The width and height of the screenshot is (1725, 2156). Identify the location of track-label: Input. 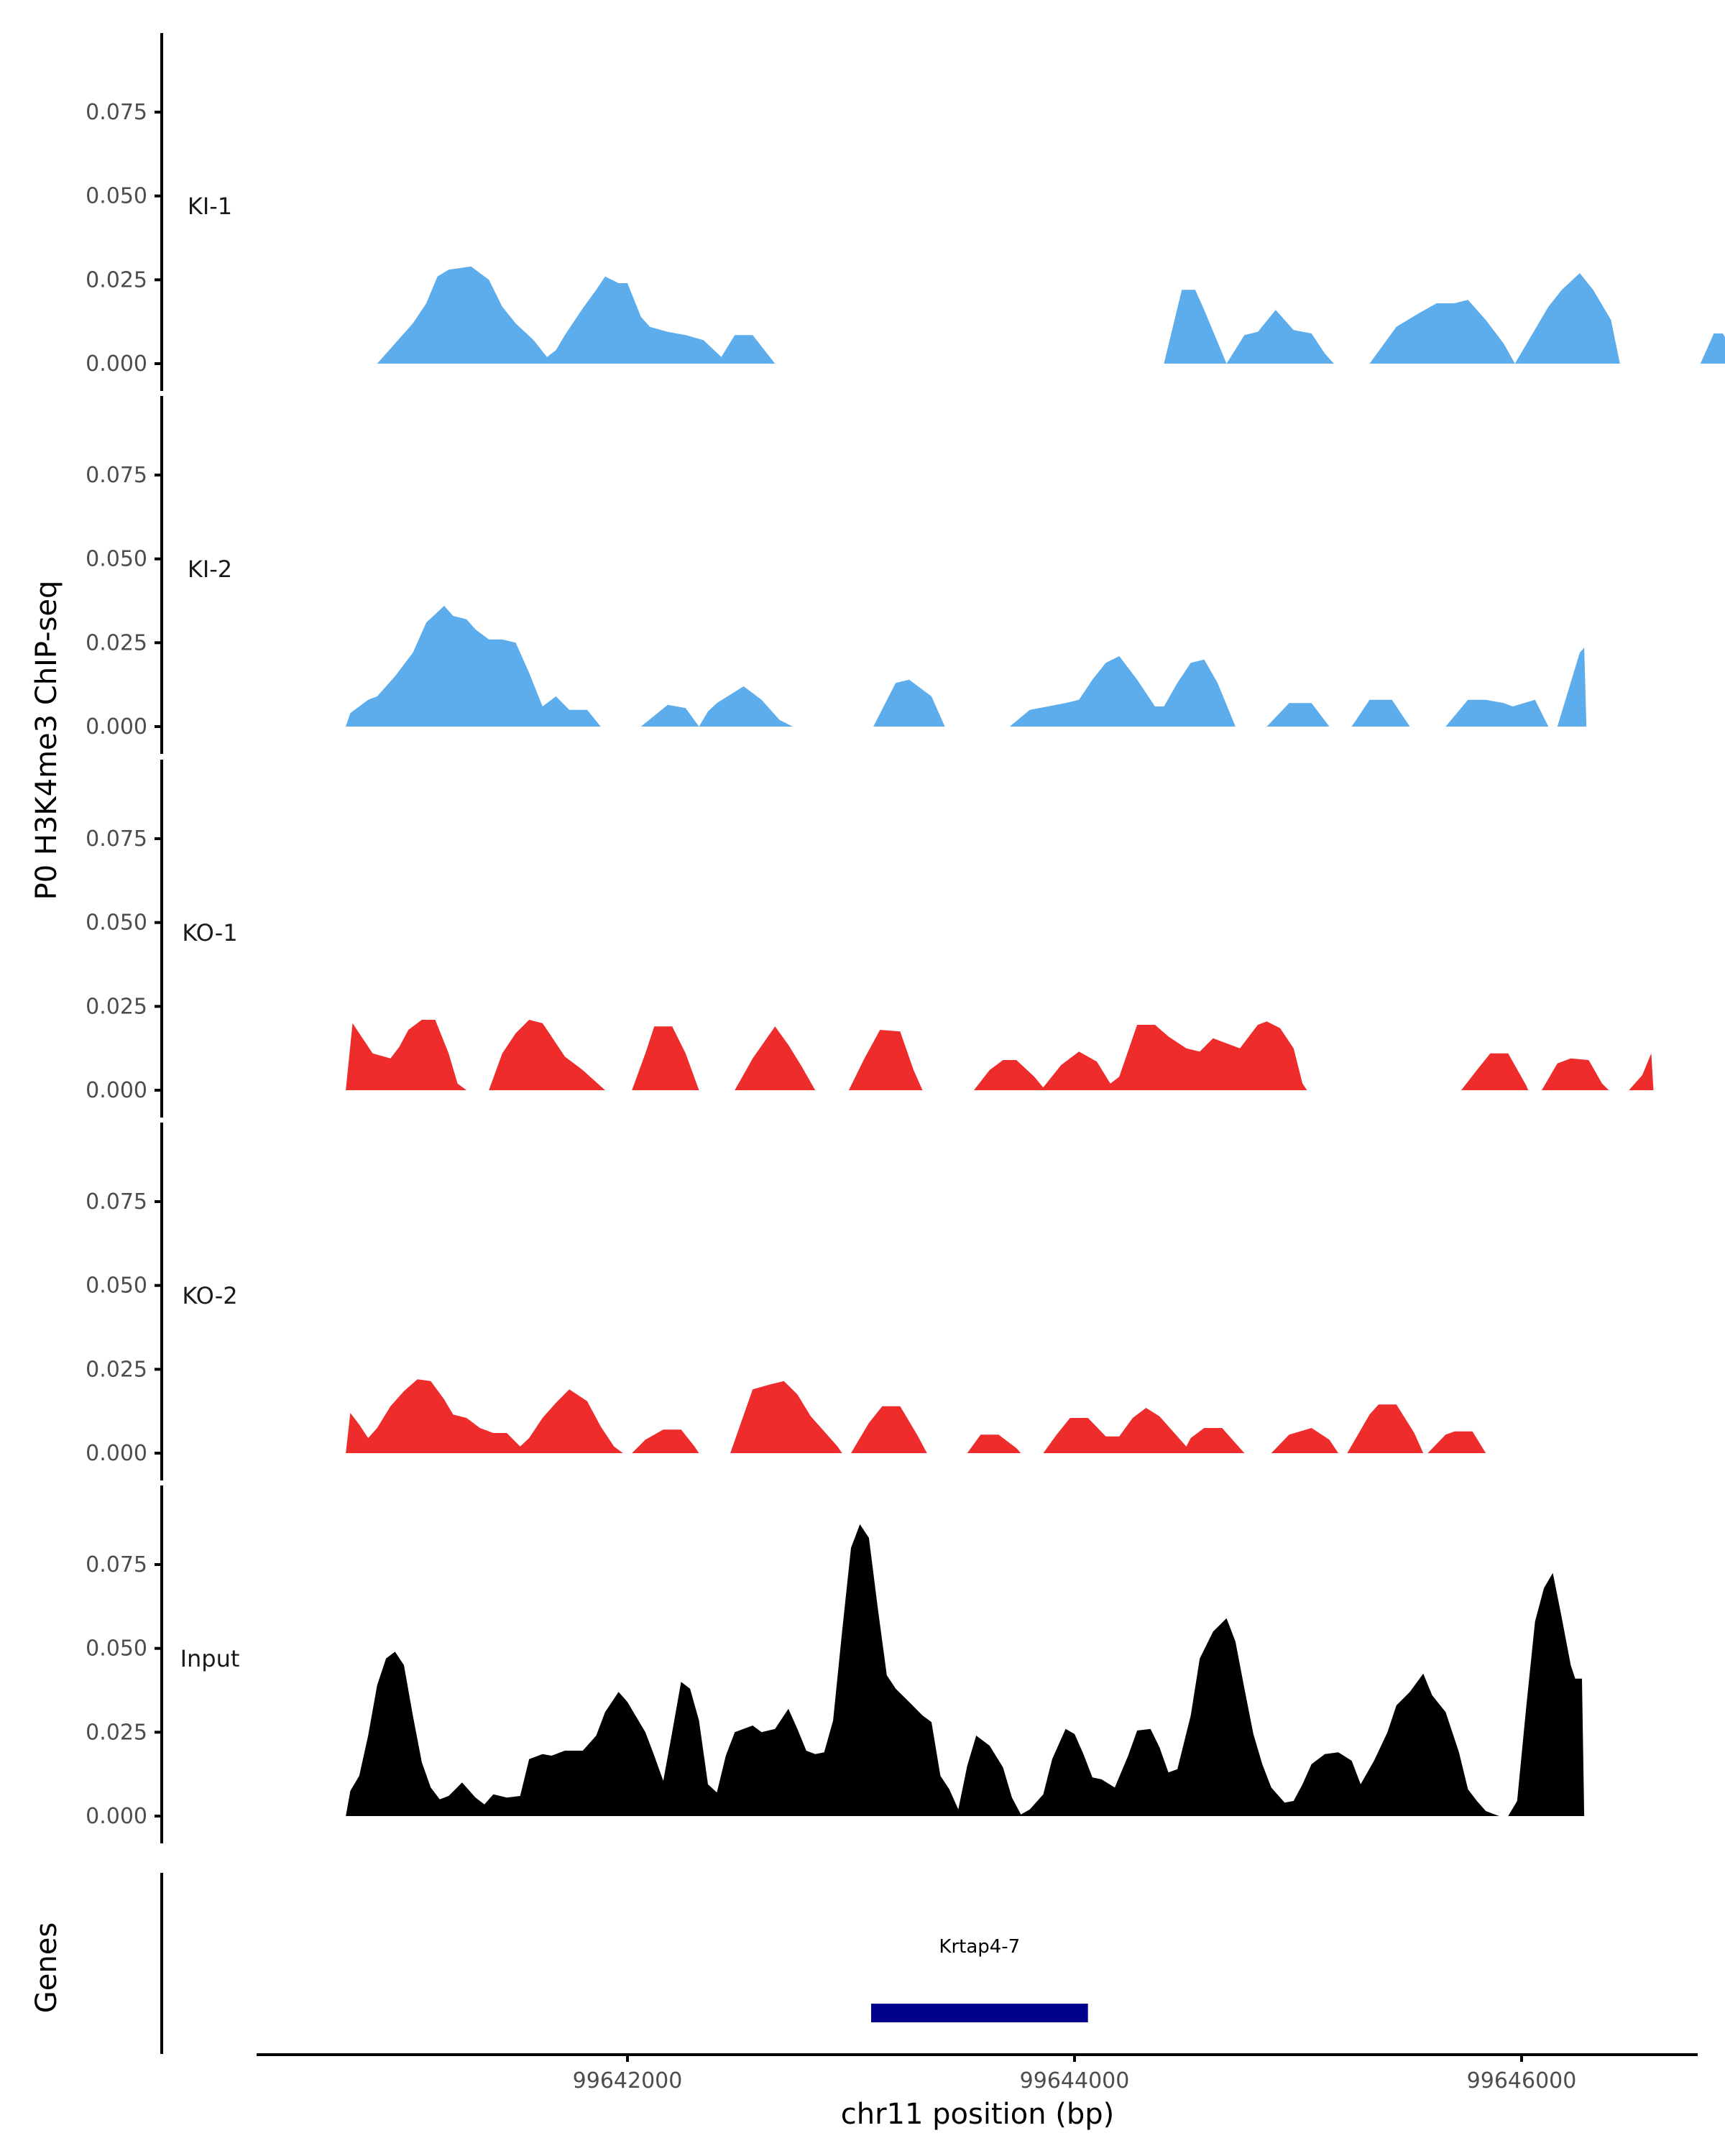
(210, 1658).